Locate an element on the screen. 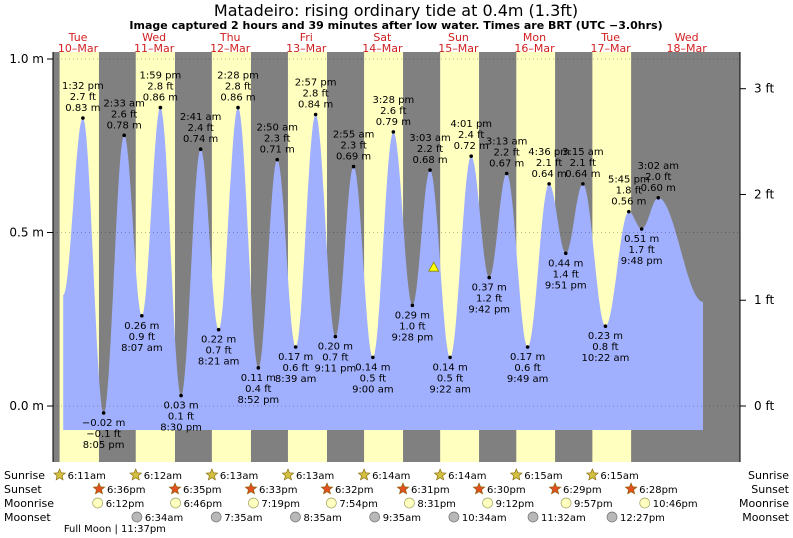  tide-label: 4:01 pm is located at coordinates (471, 124).